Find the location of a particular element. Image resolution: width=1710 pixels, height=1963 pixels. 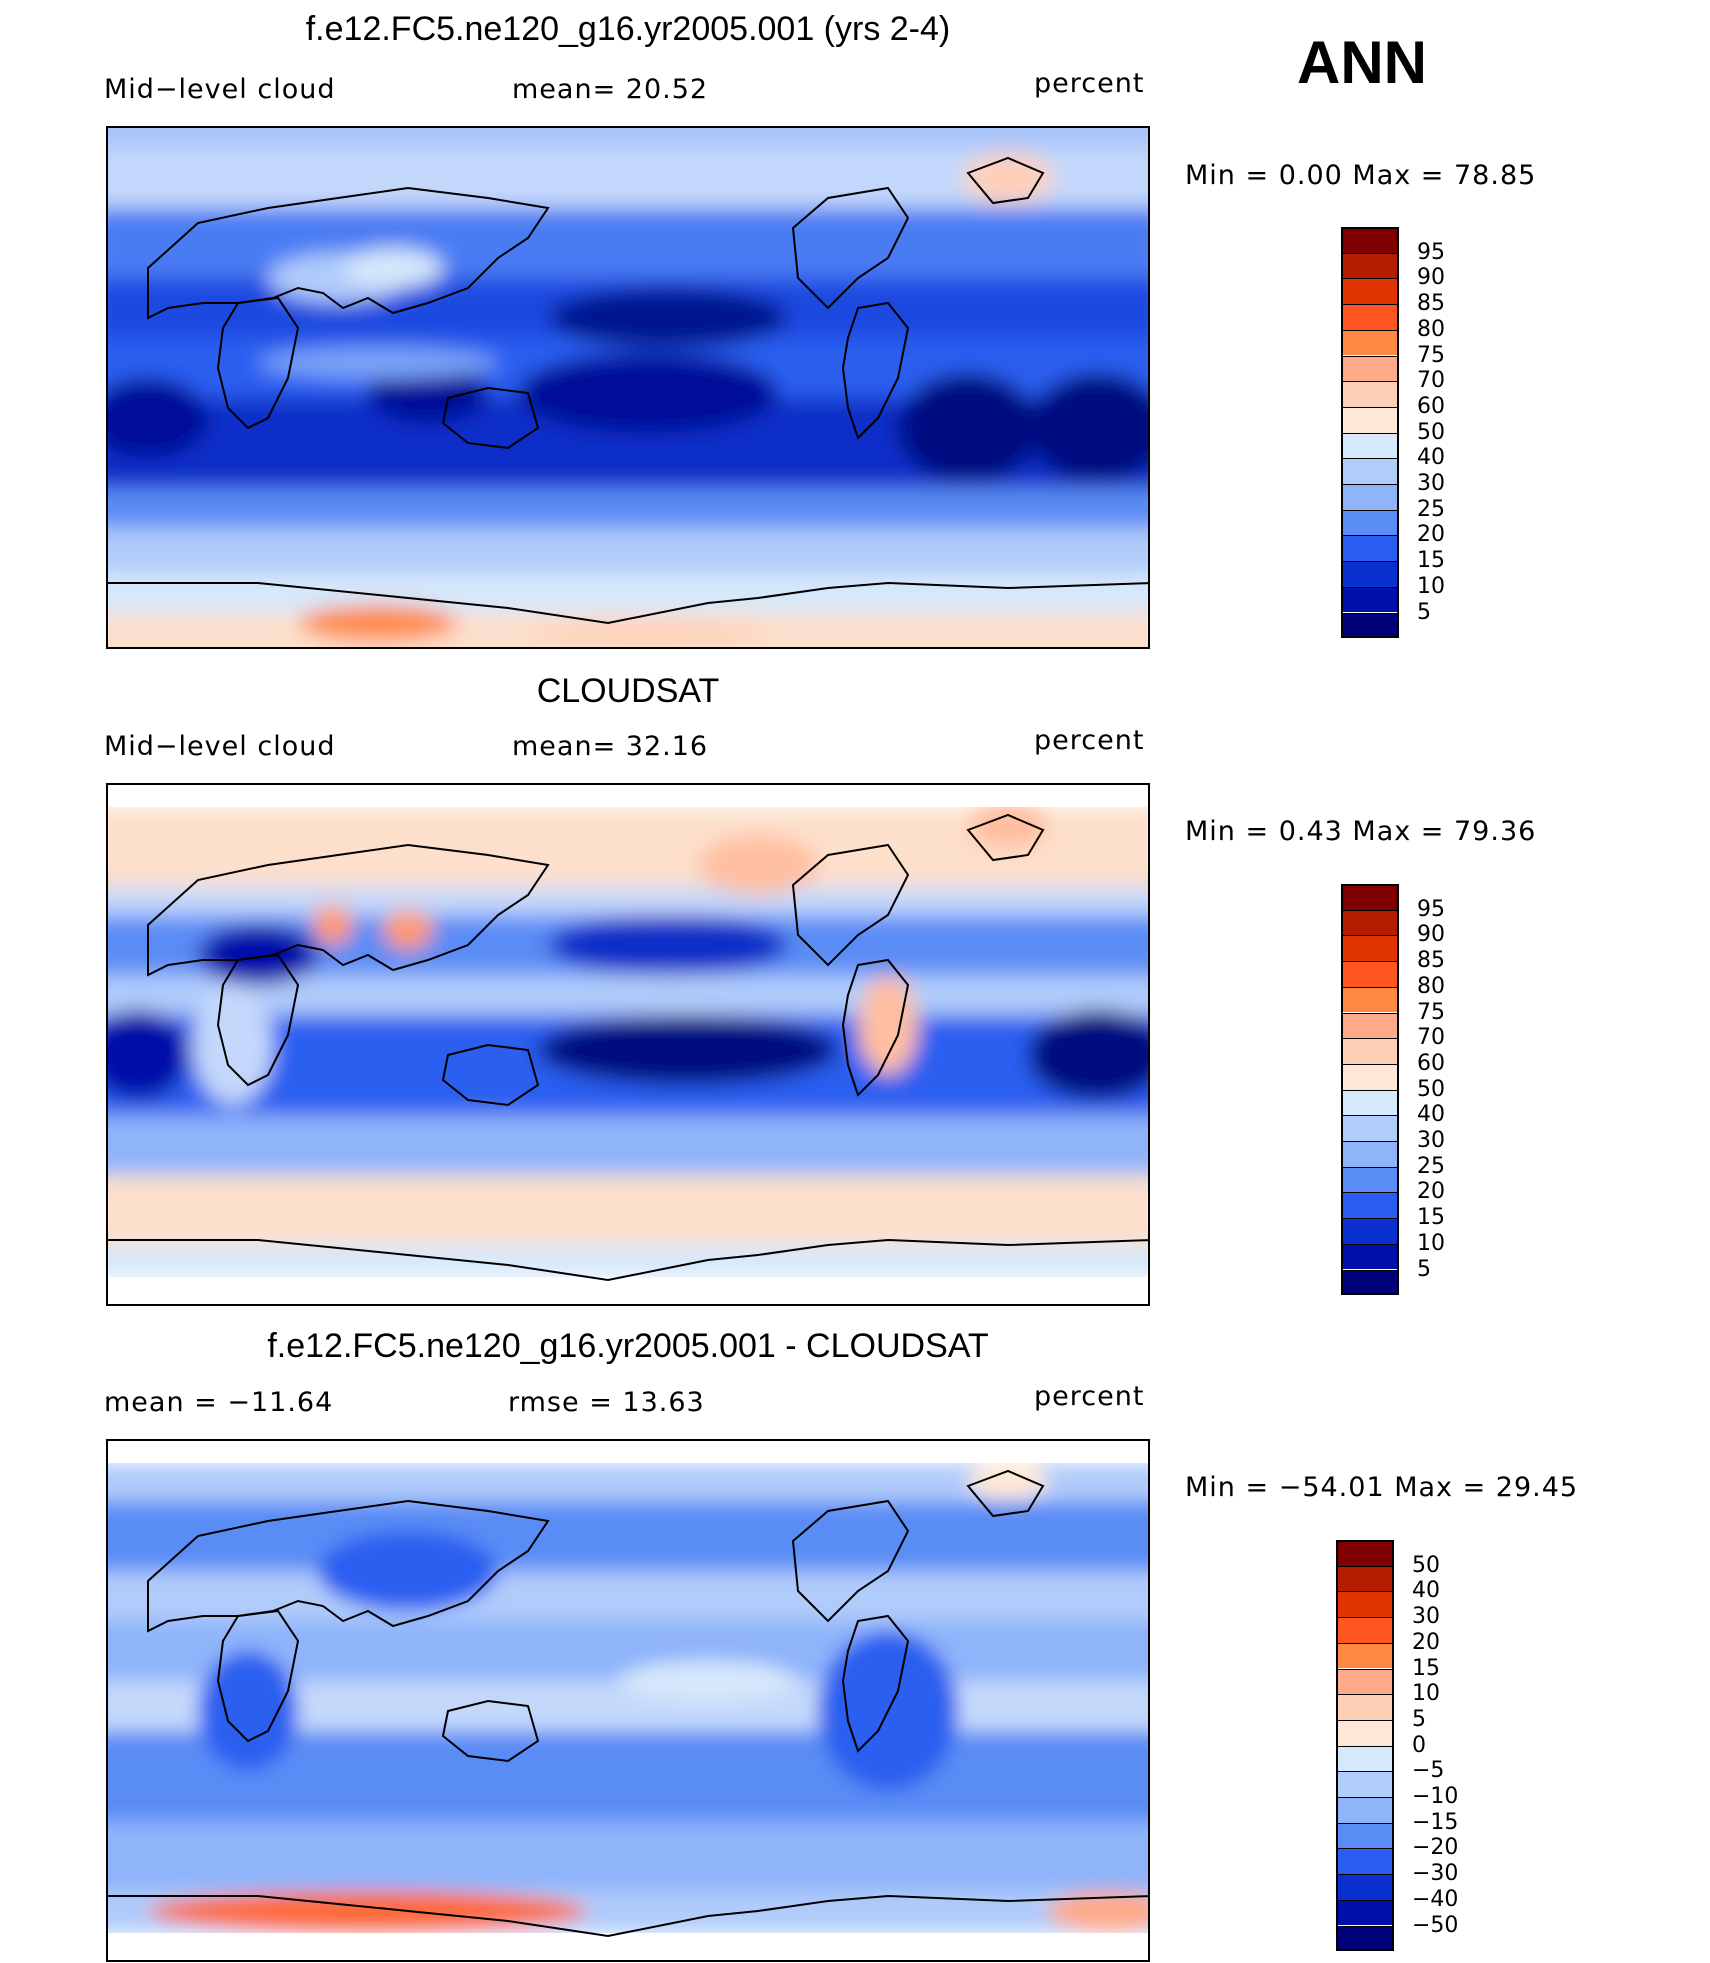

panel-2-mean-label: mean= 32.16 is located at coordinates (610, 746).